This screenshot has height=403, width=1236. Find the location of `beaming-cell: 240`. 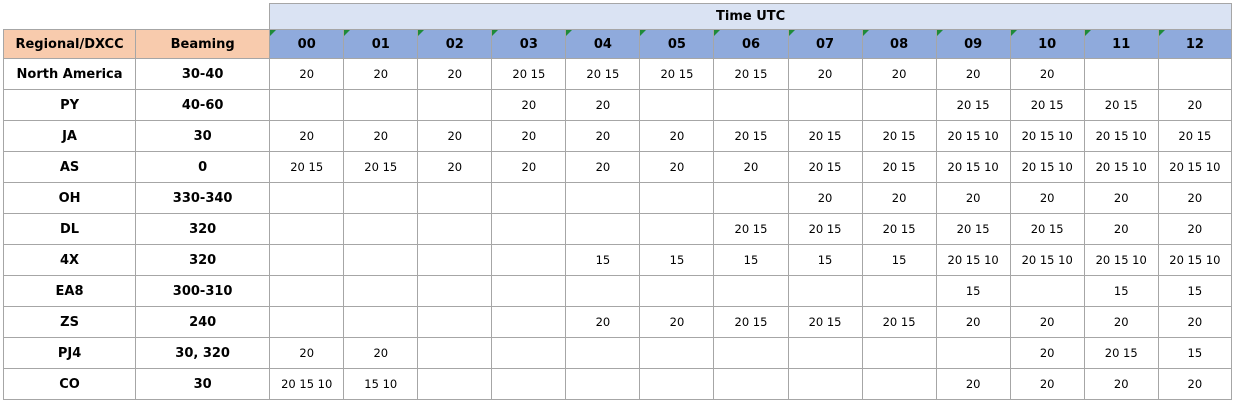

beaming-cell: 240 is located at coordinates (203, 322).